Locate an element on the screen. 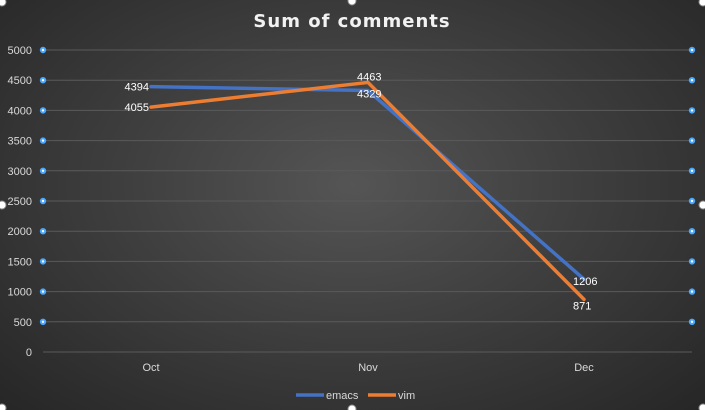 This screenshot has width=705, height=410. y-tick-label: 3500 is located at coordinates (20, 142).